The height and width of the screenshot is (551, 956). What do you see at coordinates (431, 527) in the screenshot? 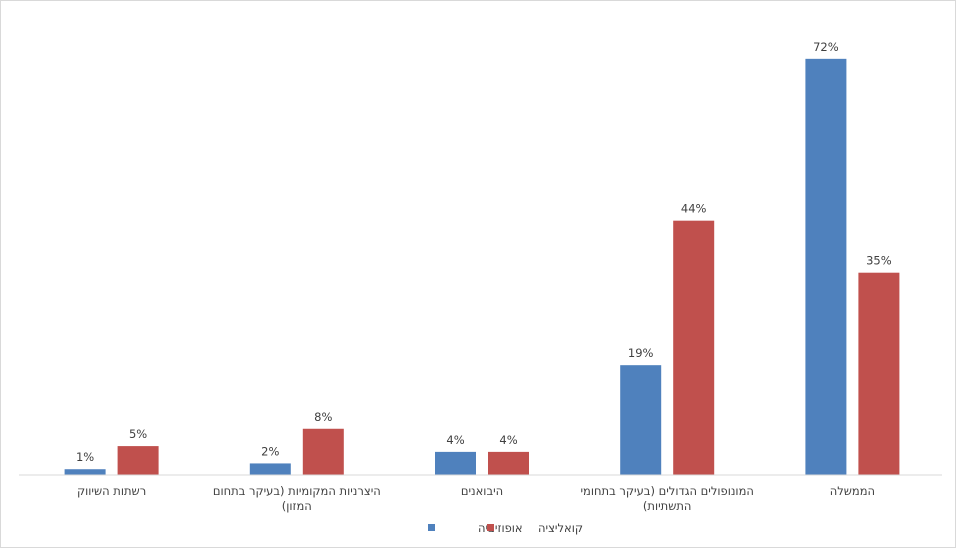
I see `legend-swatch-opposition` at bounding box center [431, 527].